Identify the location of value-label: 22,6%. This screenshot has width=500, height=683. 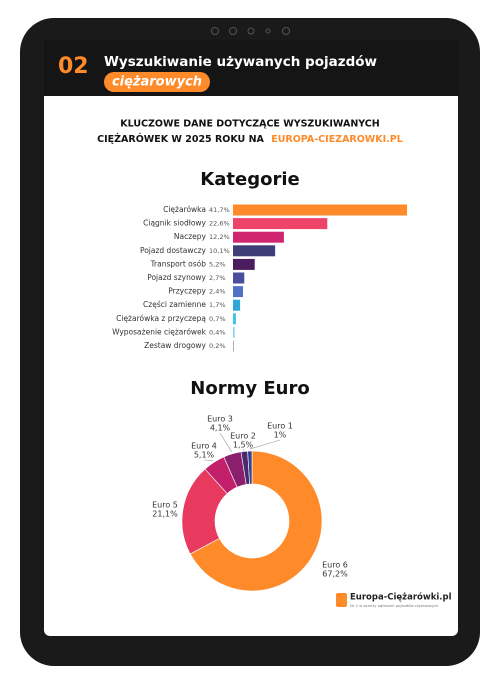
(219, 224).